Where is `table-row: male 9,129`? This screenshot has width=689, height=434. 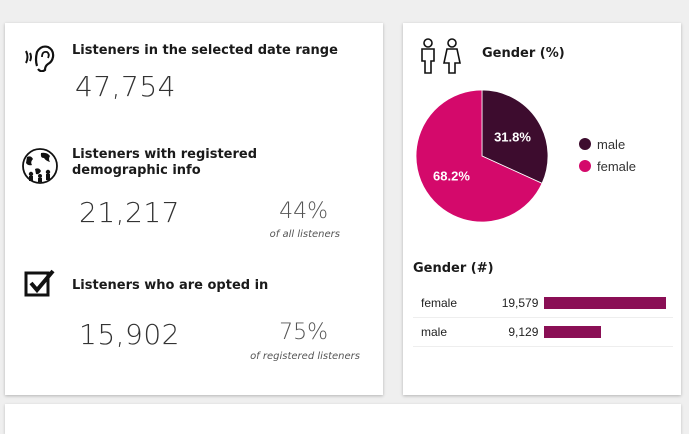 table-row: male 9,129 is located at coordinates (543, 332).